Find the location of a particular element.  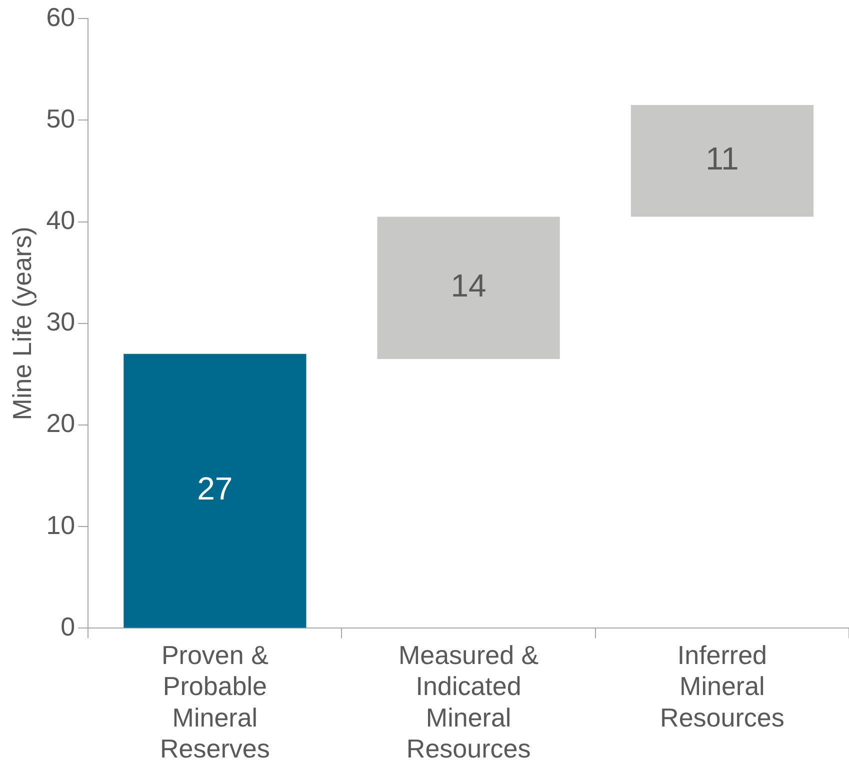

y-tick-label: 40 is located at coordinates (61, 219).